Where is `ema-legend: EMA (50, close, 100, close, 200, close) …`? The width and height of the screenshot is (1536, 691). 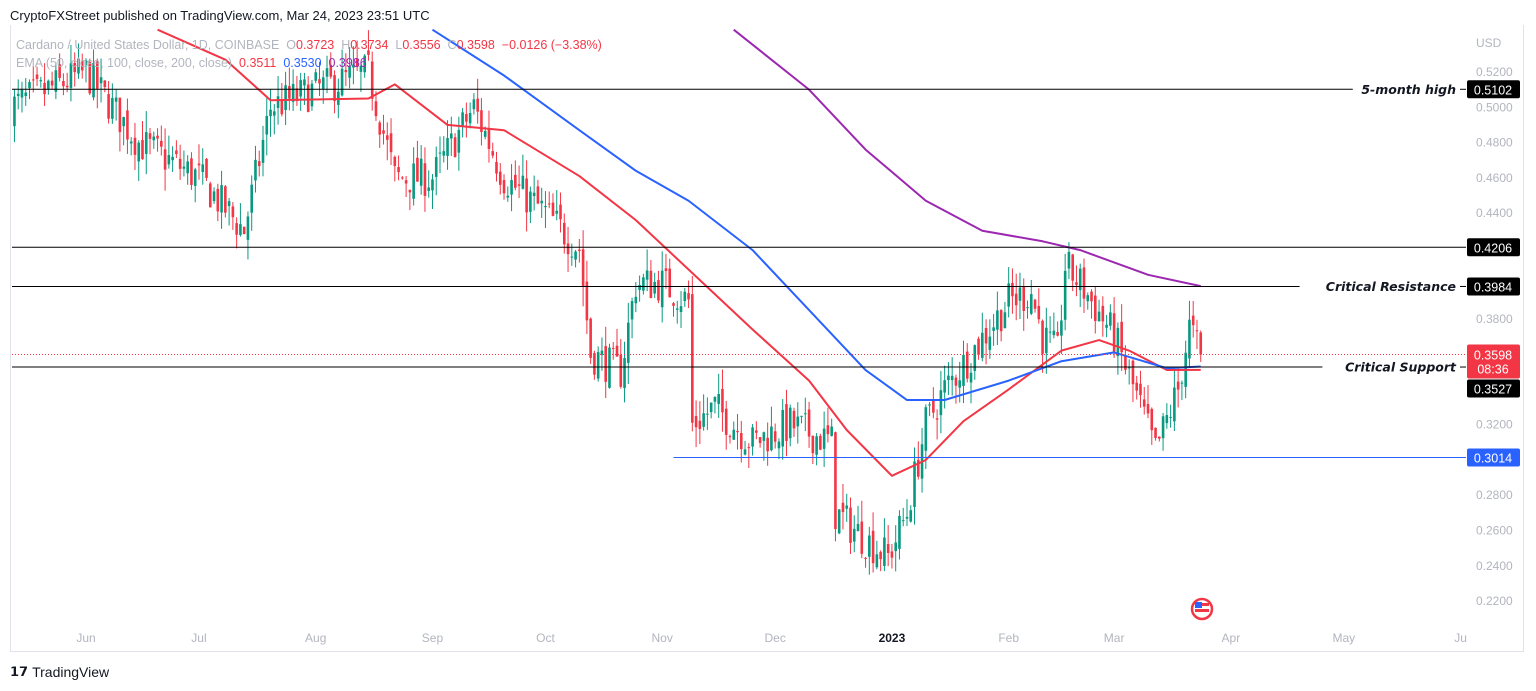 ema-legend: EMA (50, close, 100, close, 200, close) … is located at coordinates (191, 63).